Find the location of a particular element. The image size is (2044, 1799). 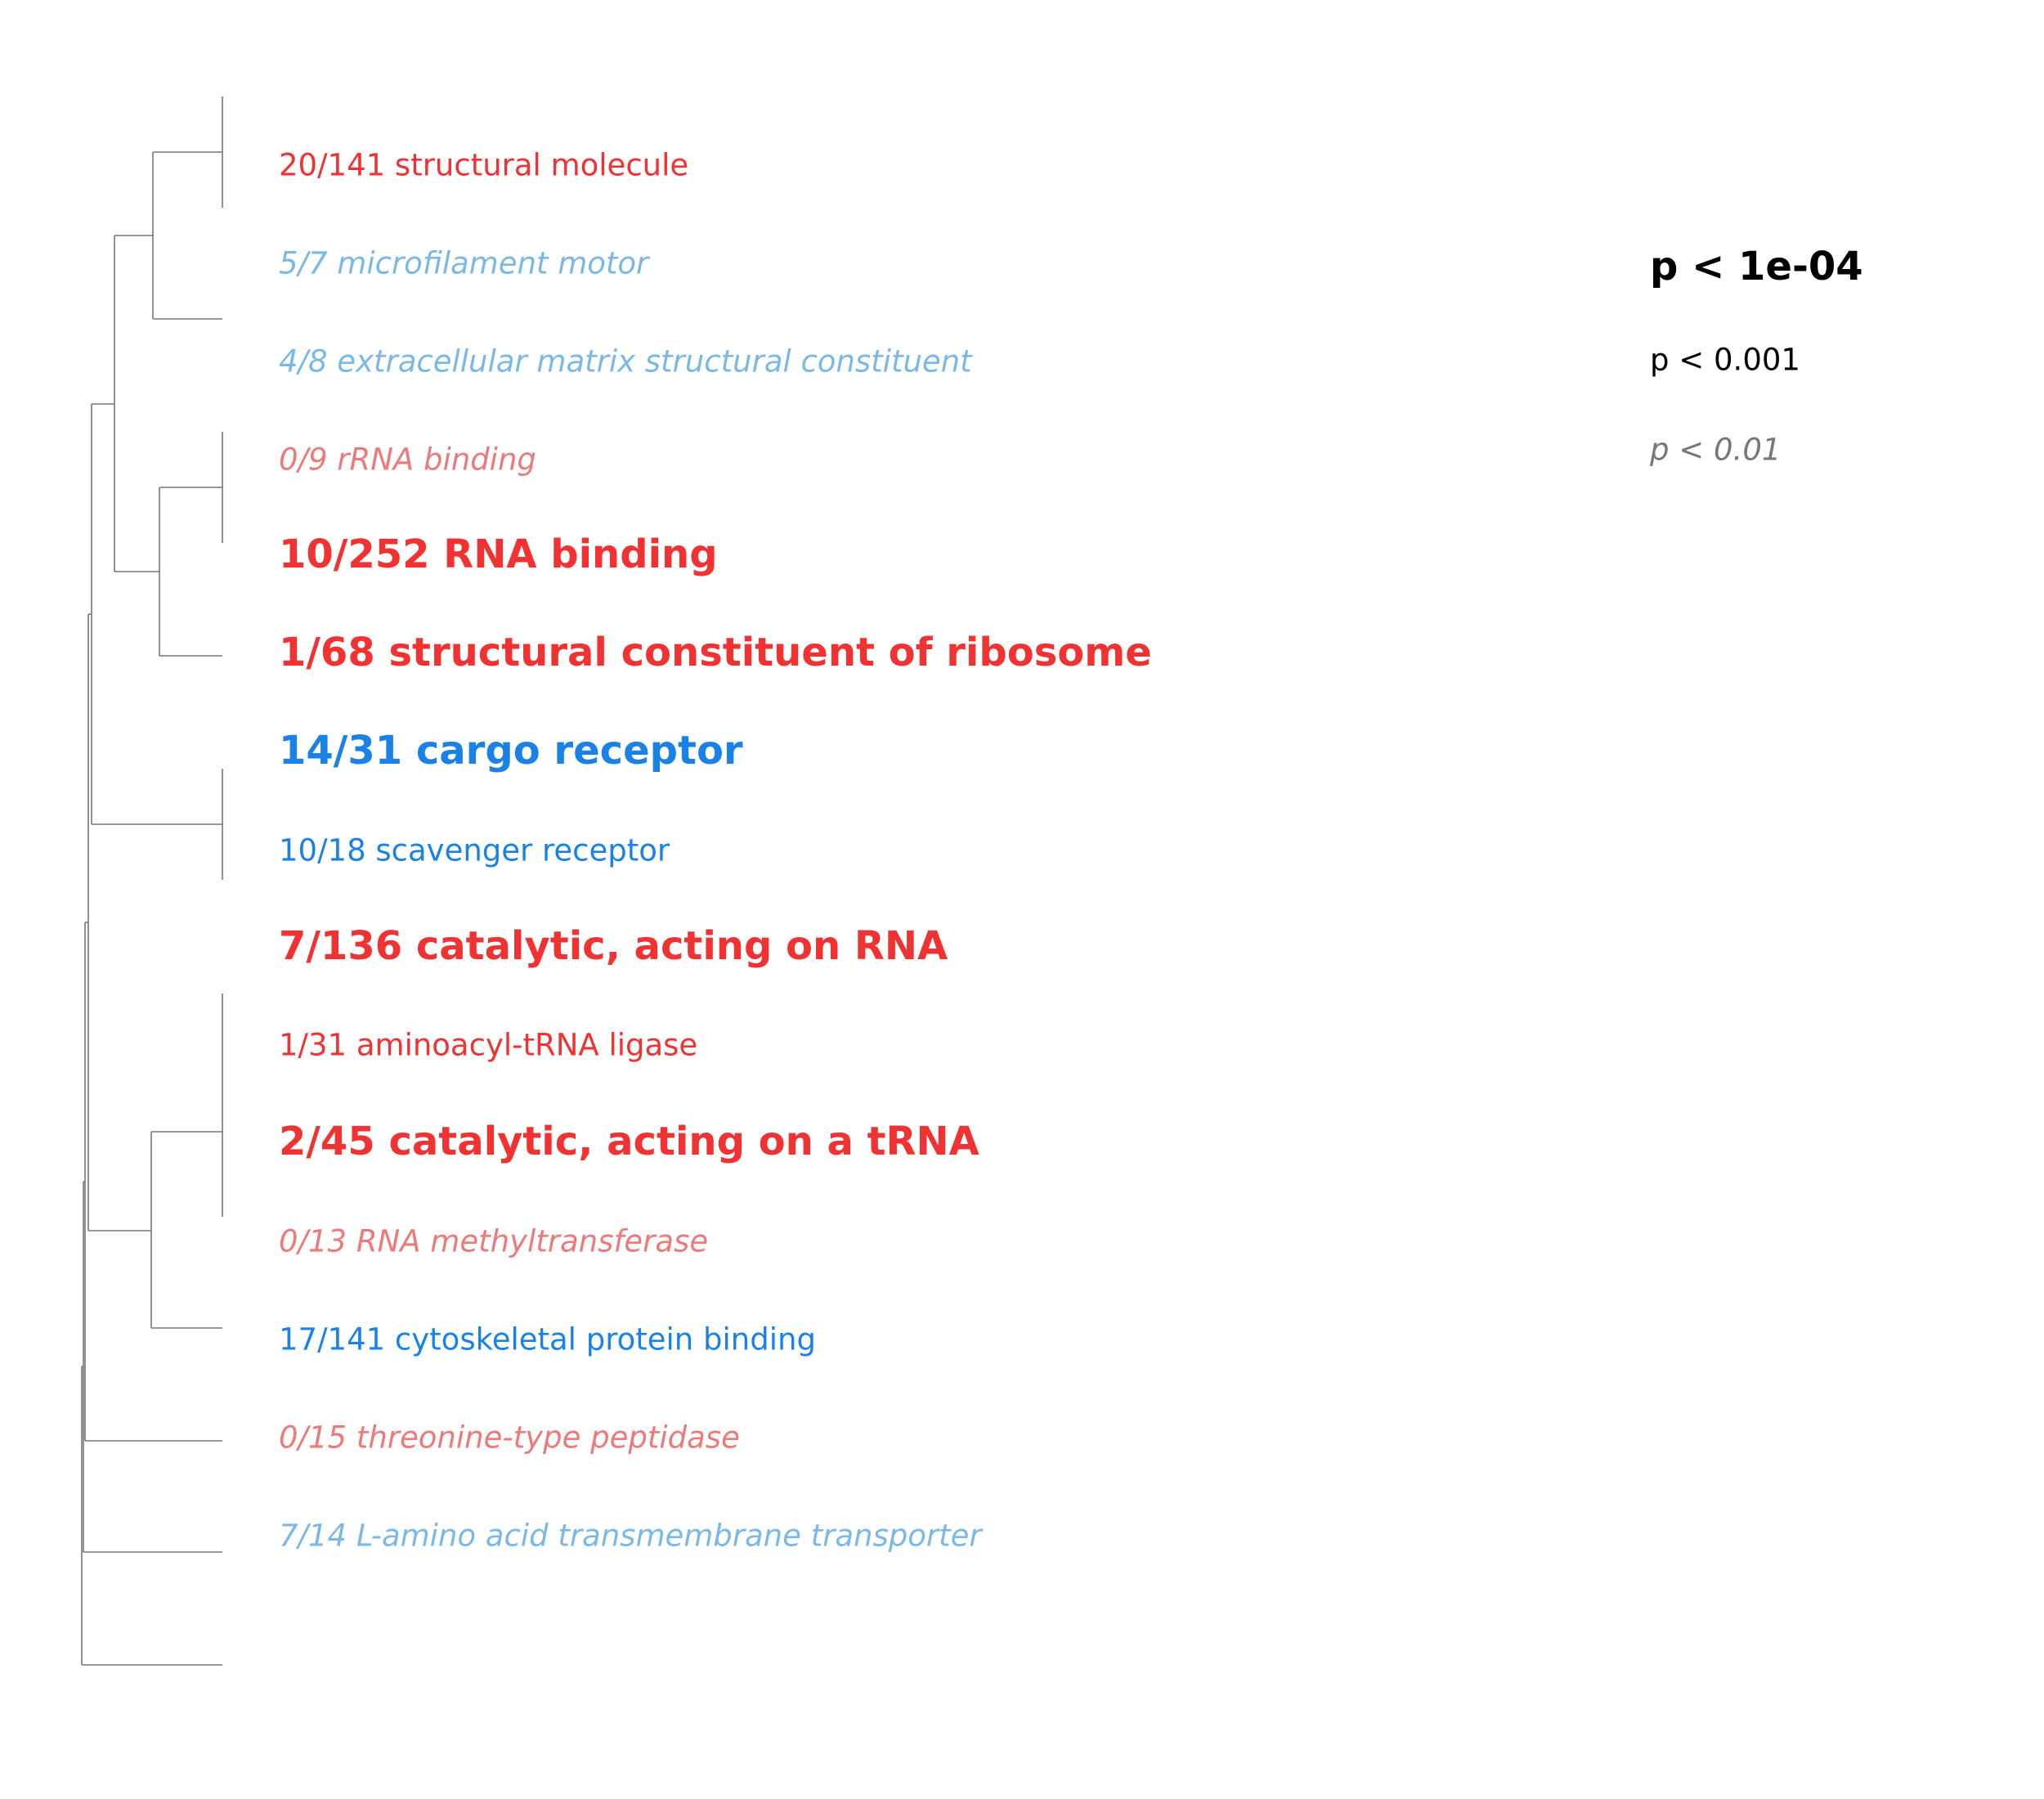

term-label: 7/136 catalytic, acting on RNA is located at coordinates (613, 946).